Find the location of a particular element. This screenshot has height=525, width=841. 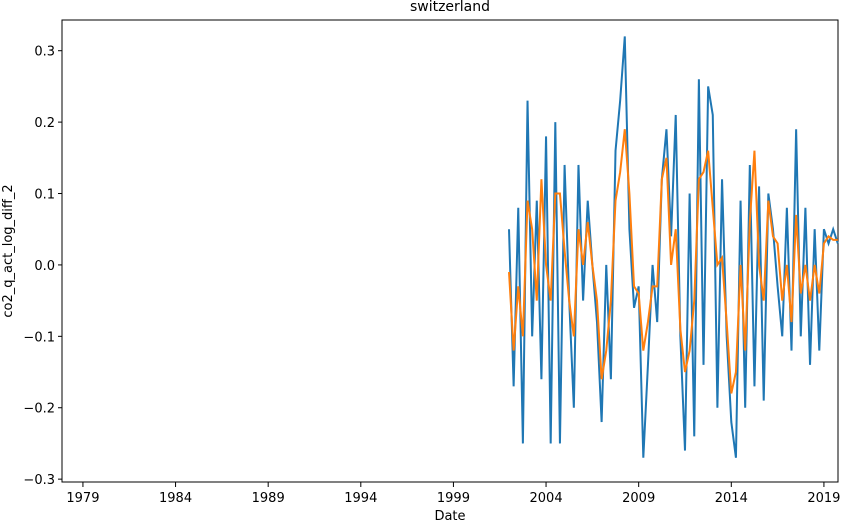

y-tick-label: 0.0 is located at coordinates (44, 266).